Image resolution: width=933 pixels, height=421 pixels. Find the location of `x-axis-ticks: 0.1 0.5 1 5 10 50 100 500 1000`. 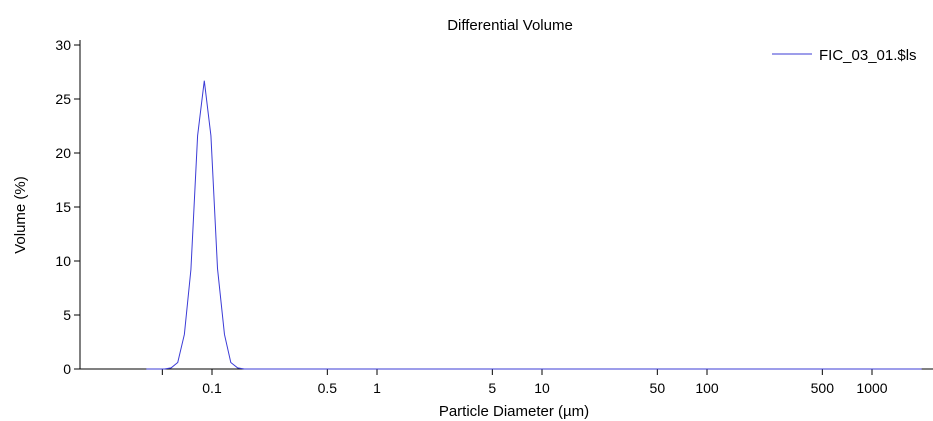

x-axis-ticks: 0.1 0.5 1 5 10 50 100 500 1000 is located at coordinates (524, 382).